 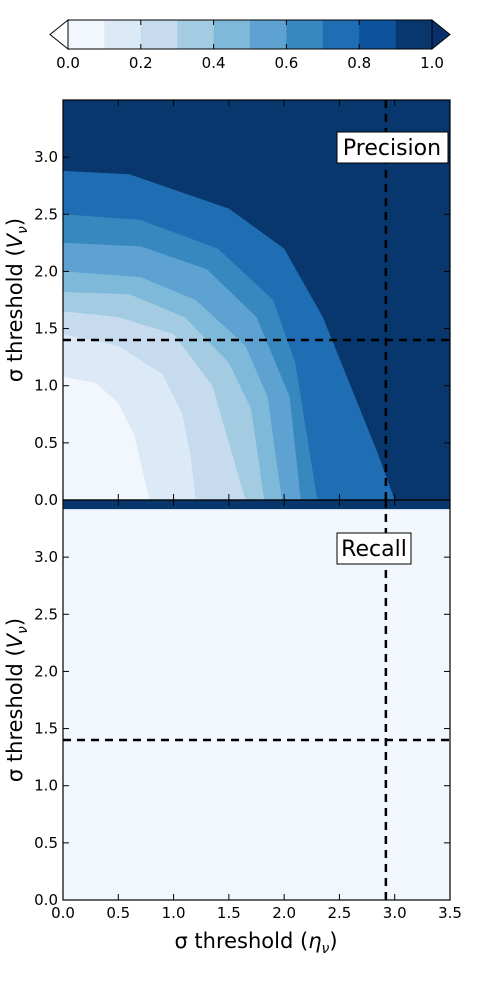 I want to click on precision-label: Precision, so click(x=392, y=148).